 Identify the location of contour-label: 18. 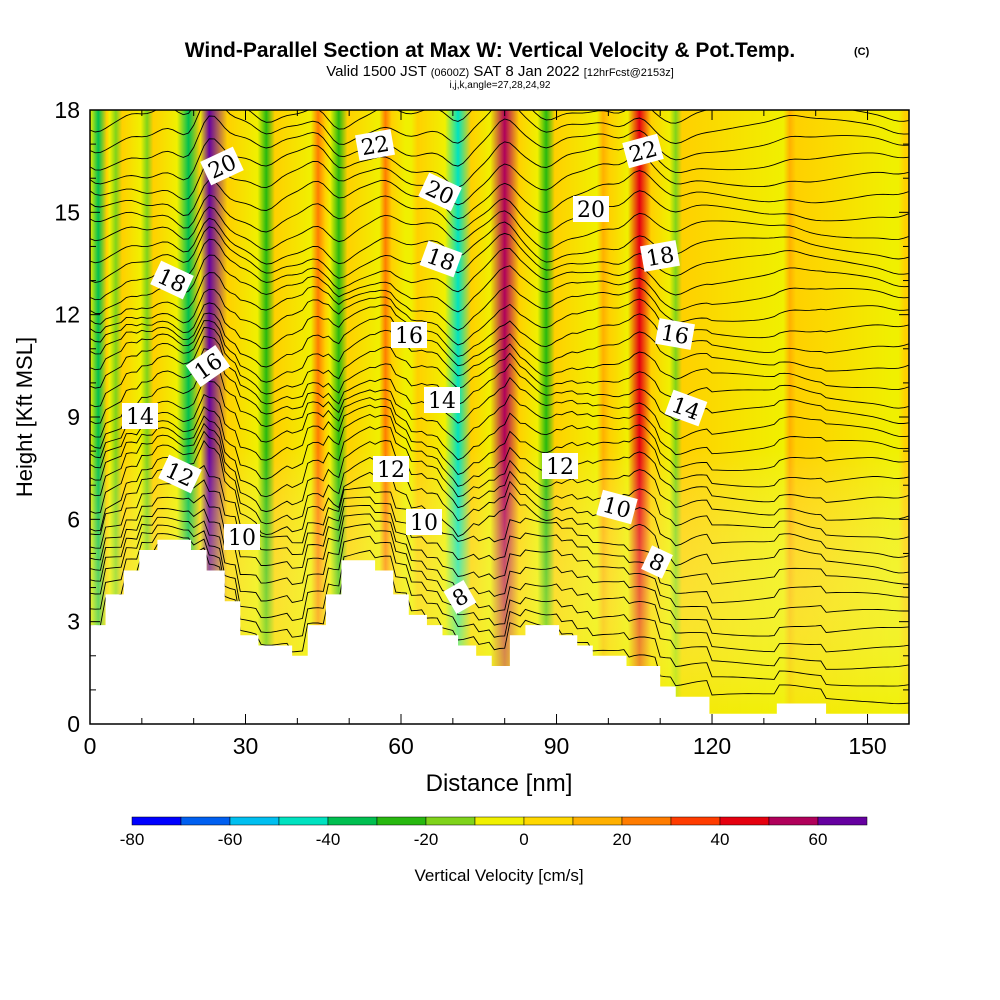
(660, 256).